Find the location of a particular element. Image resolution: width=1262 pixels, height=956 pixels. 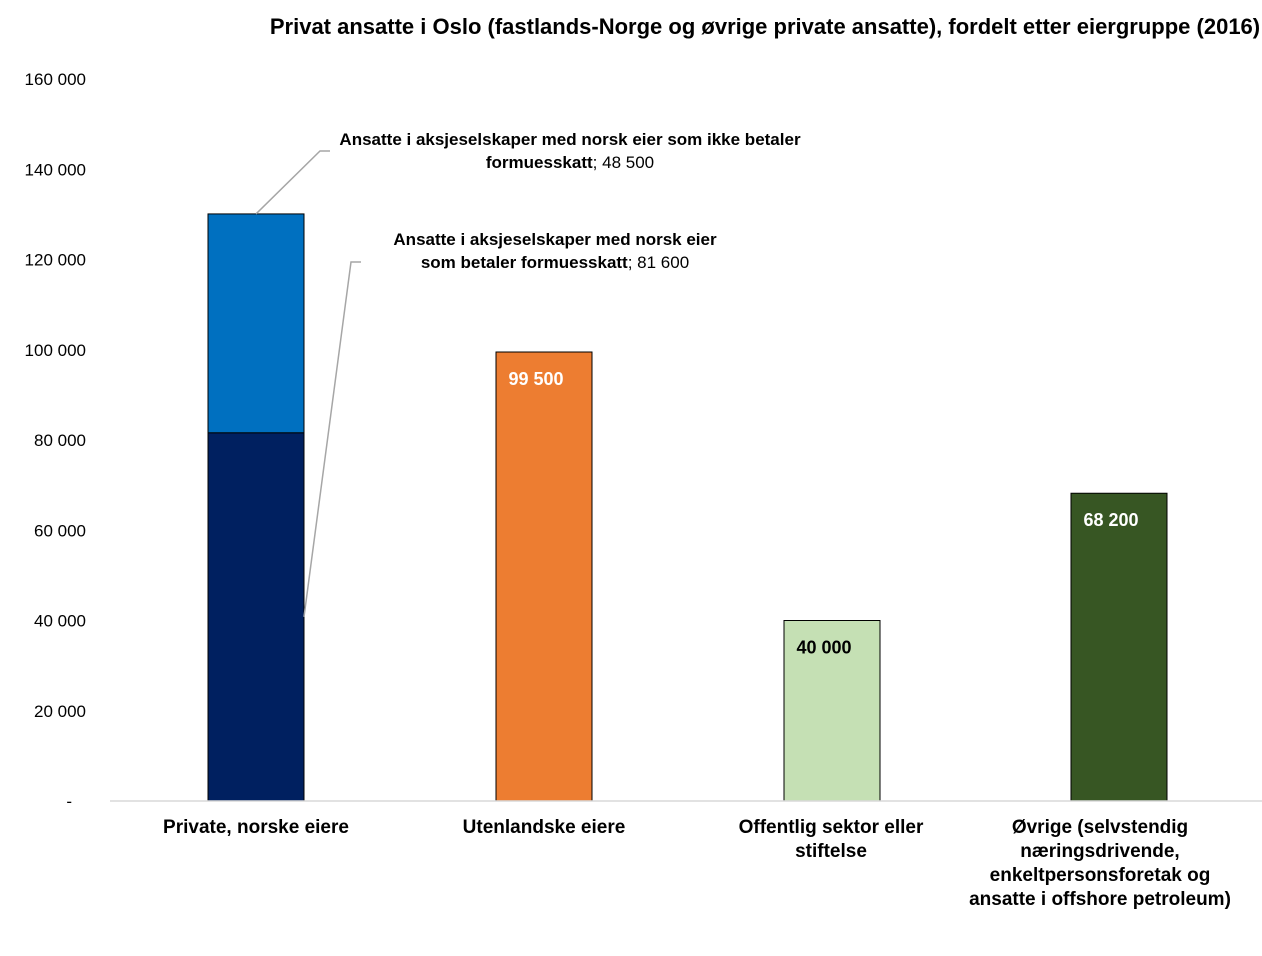

y-tick-label: 60 000 is located at coordinates (60, 530).